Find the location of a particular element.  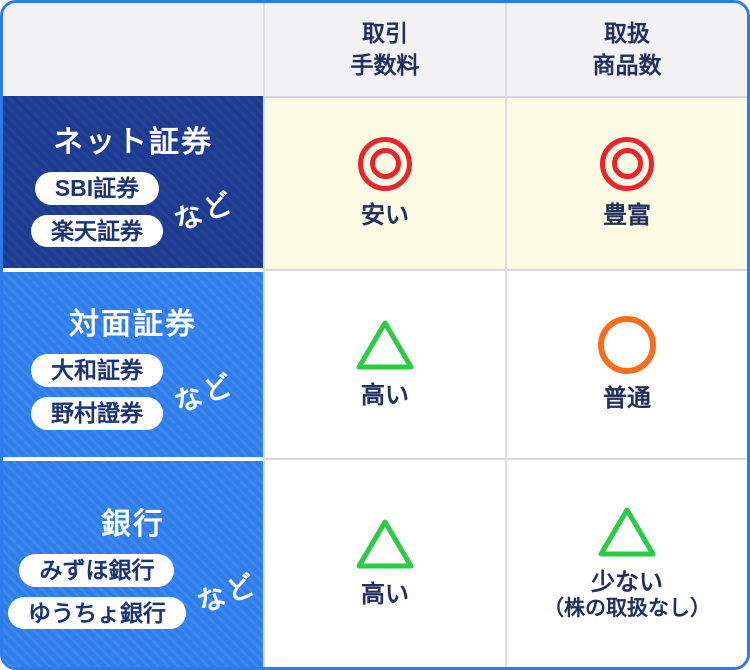

row-examples: 大和証券 野村證券 など is located at coordinates (134, 392).